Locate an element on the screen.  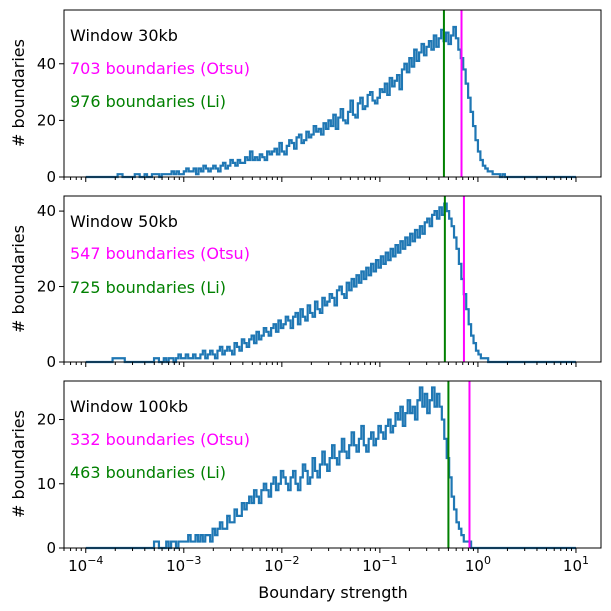
annotation-li-100kb: 463 boundaries (Li) is located at coordinates (148, 472).